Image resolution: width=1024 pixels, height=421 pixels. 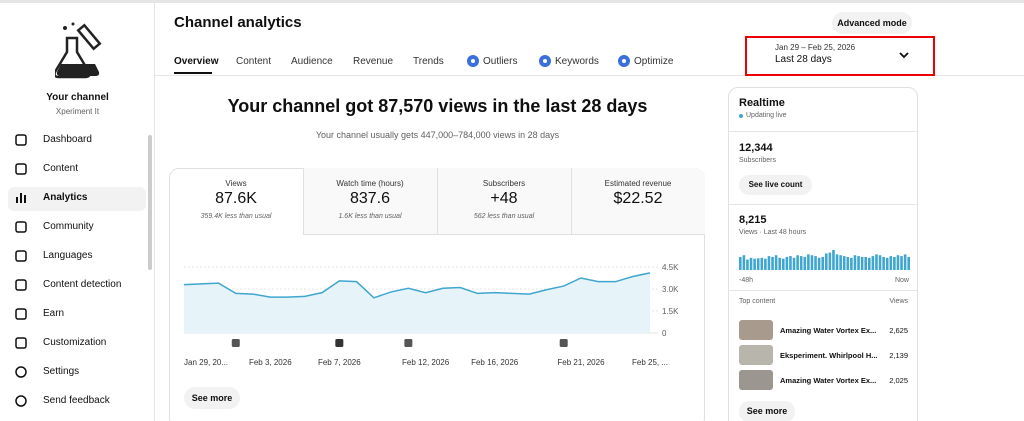 I want to click on tab-underline, so click(x=193, y=73).